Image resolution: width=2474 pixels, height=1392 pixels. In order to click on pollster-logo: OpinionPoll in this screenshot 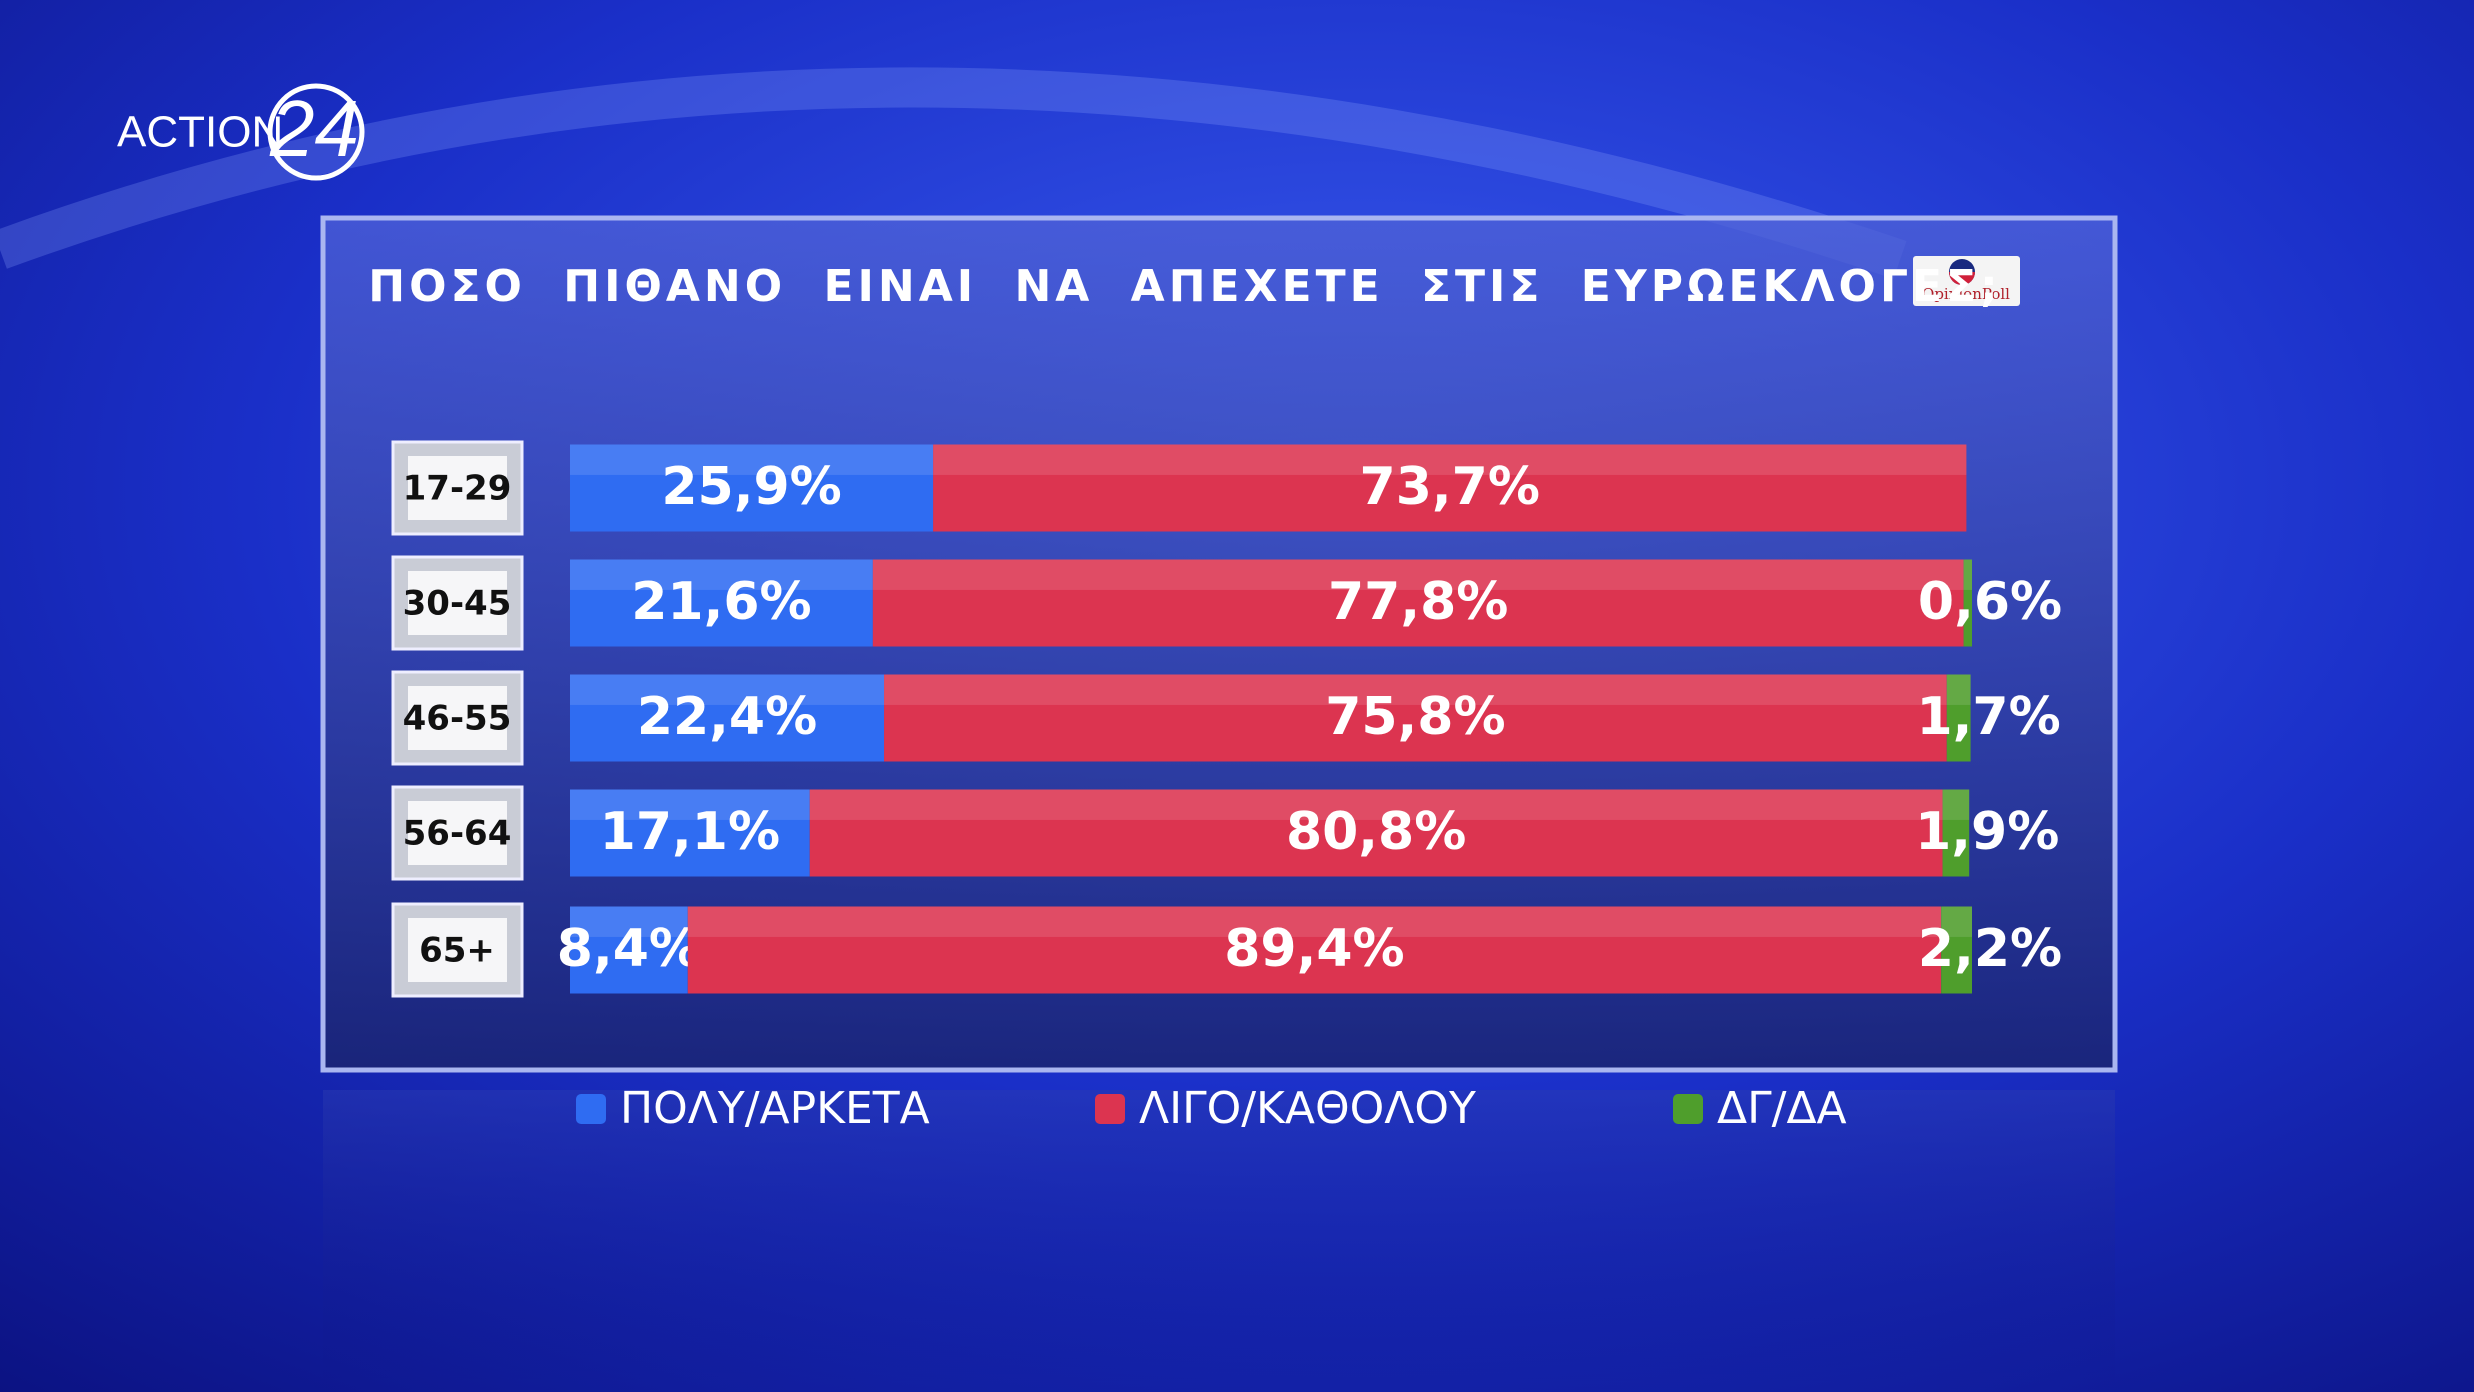, I will do `click(1966, 294)`.